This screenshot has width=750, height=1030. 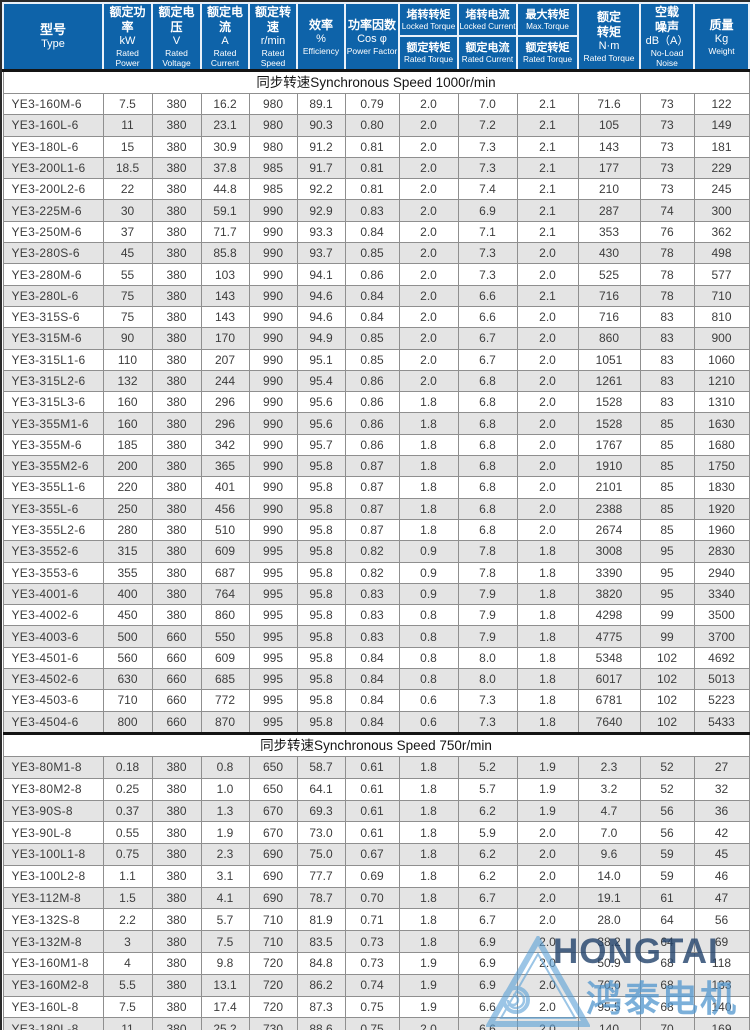 What do you see at coordinates (53, 551) in the screenshot?
I see `model-cell: YE3-3552-6` at bounding box center [53, 551].